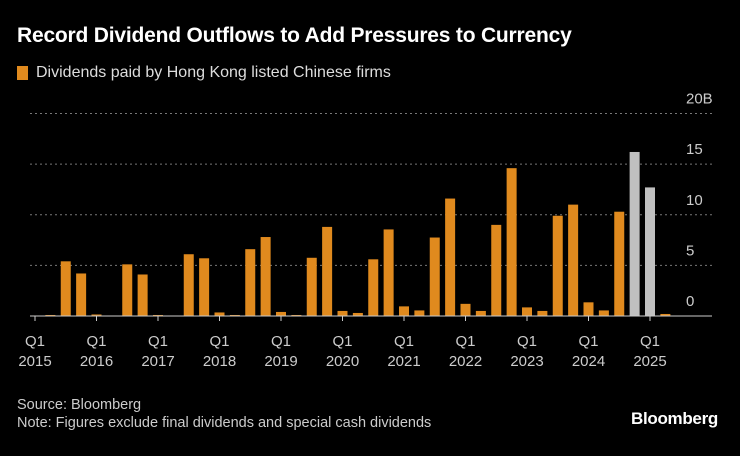  I want to click on y-tick-label: 0, so click(690, 301).